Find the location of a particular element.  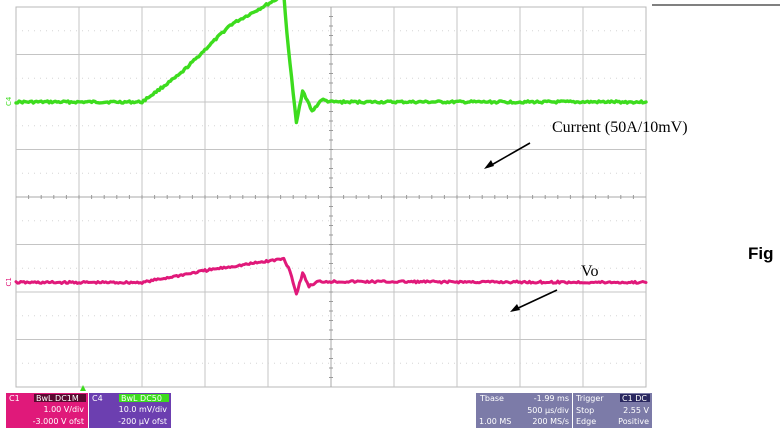

annotation-vo: Vo is located at coordinates (590, 271).